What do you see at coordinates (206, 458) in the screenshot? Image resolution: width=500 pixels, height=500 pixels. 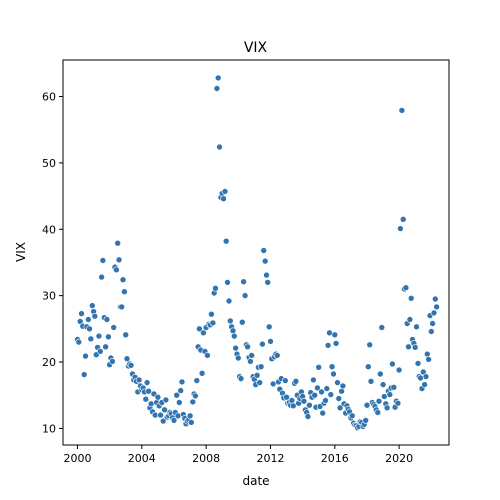 I see `x-tick-label: 2008` at bounding box center [206, 458].